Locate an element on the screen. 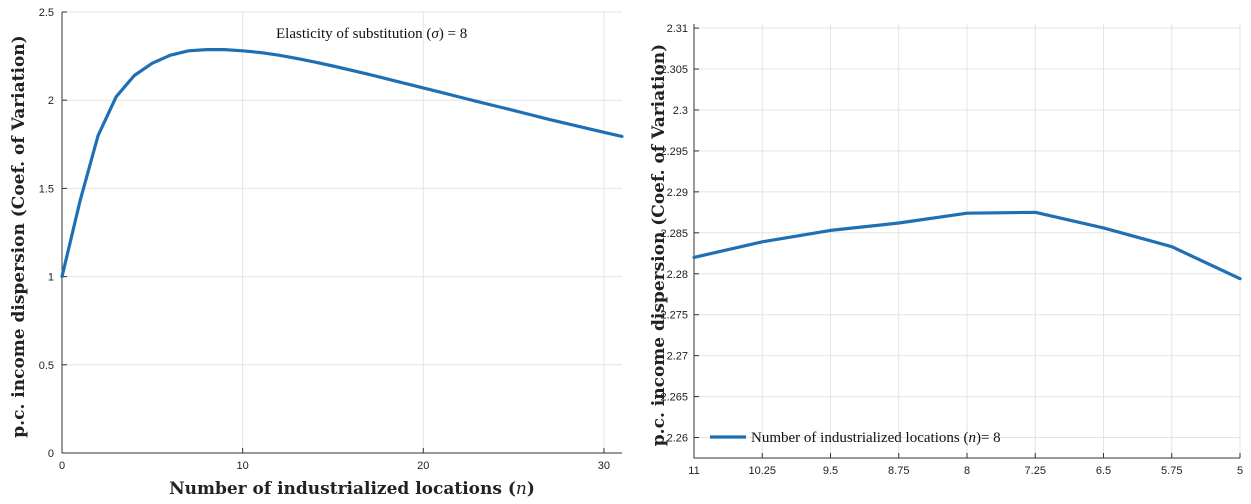 This screenshot has height=504, width=1251. y-tick-label: 2.295 is located at coordinates (674, 152).